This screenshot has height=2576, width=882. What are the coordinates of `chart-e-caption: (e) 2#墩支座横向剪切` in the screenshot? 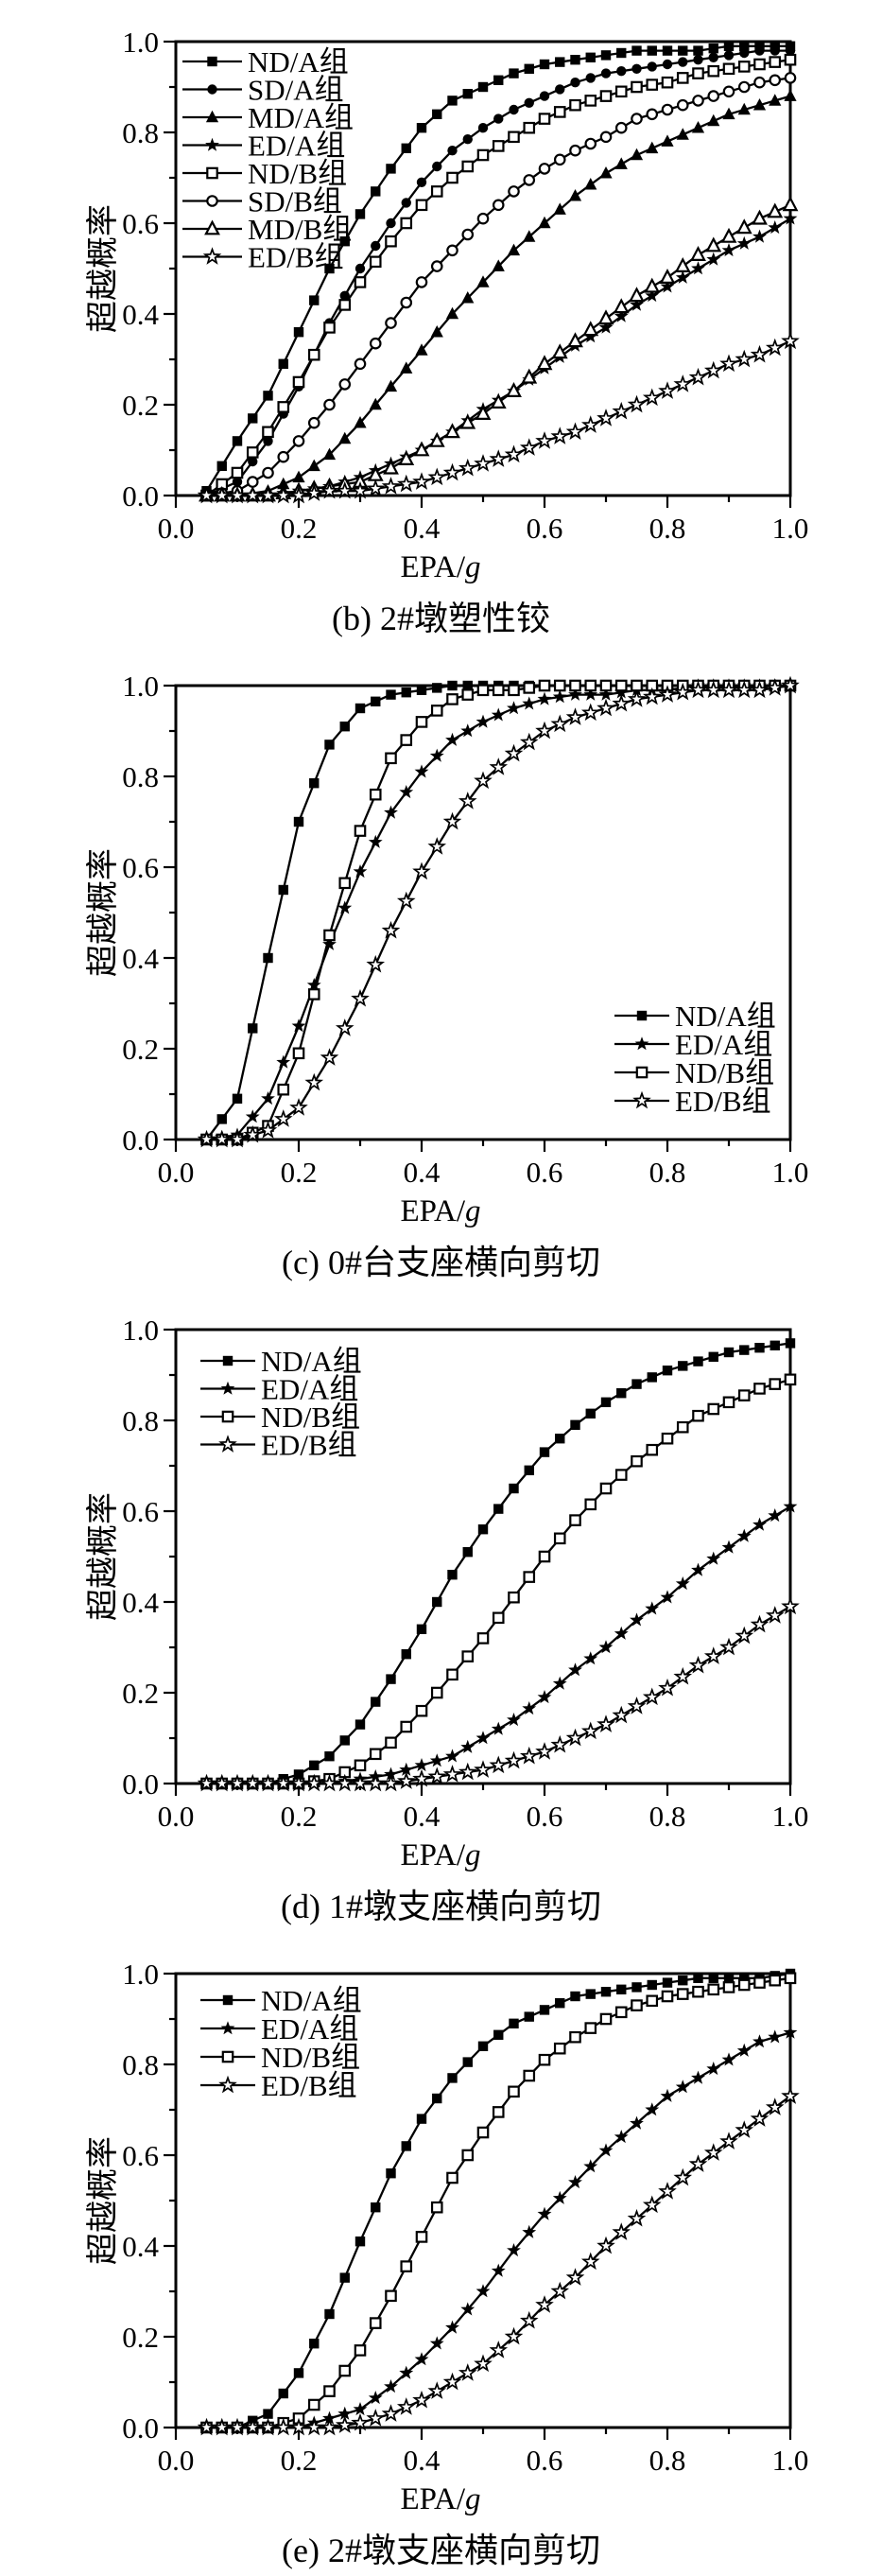 It's located at (441, 2550).